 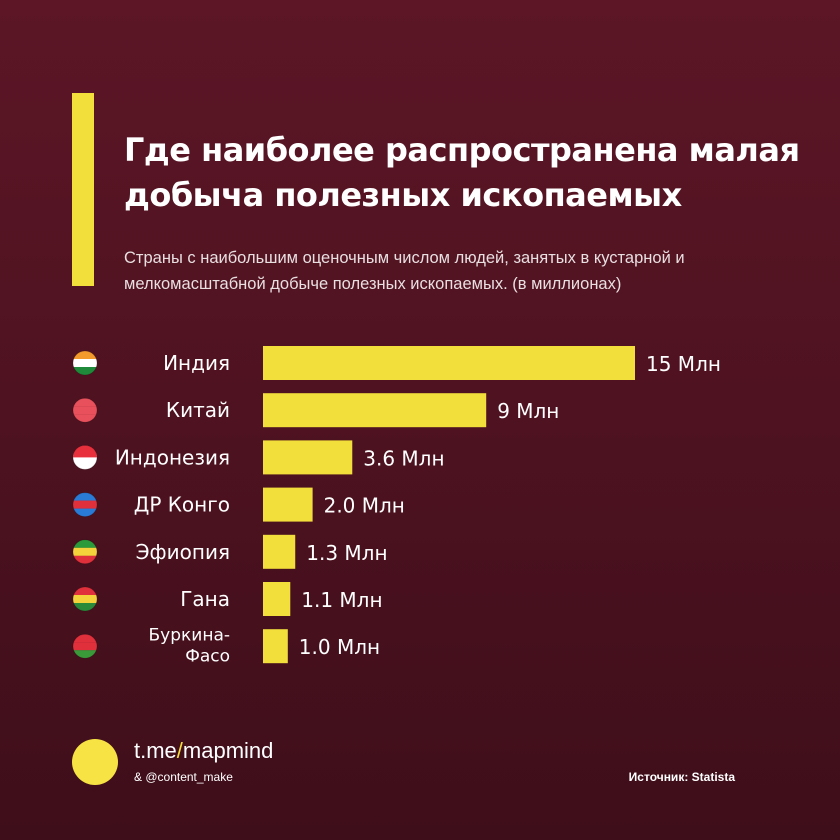 What do you see at coordinates (346, 553) in the screenshot?
I see `value-label: 1.3 Млн` at bounding box center [346, 553].